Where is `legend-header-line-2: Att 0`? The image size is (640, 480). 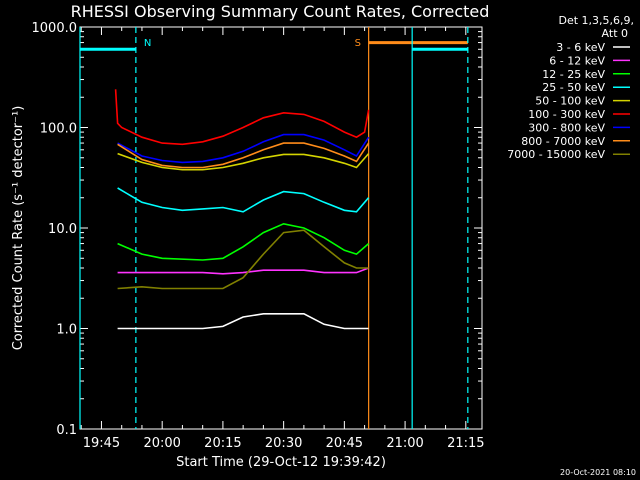
legend-header-line-2: Att 0 is located at coordinates (615, 33).